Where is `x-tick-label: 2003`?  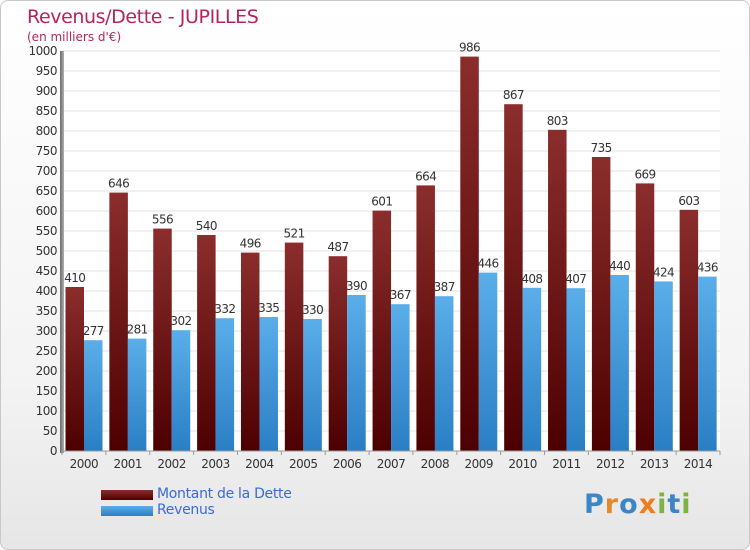
x-tick-label: 2003 is located at coordinates (215, 464).